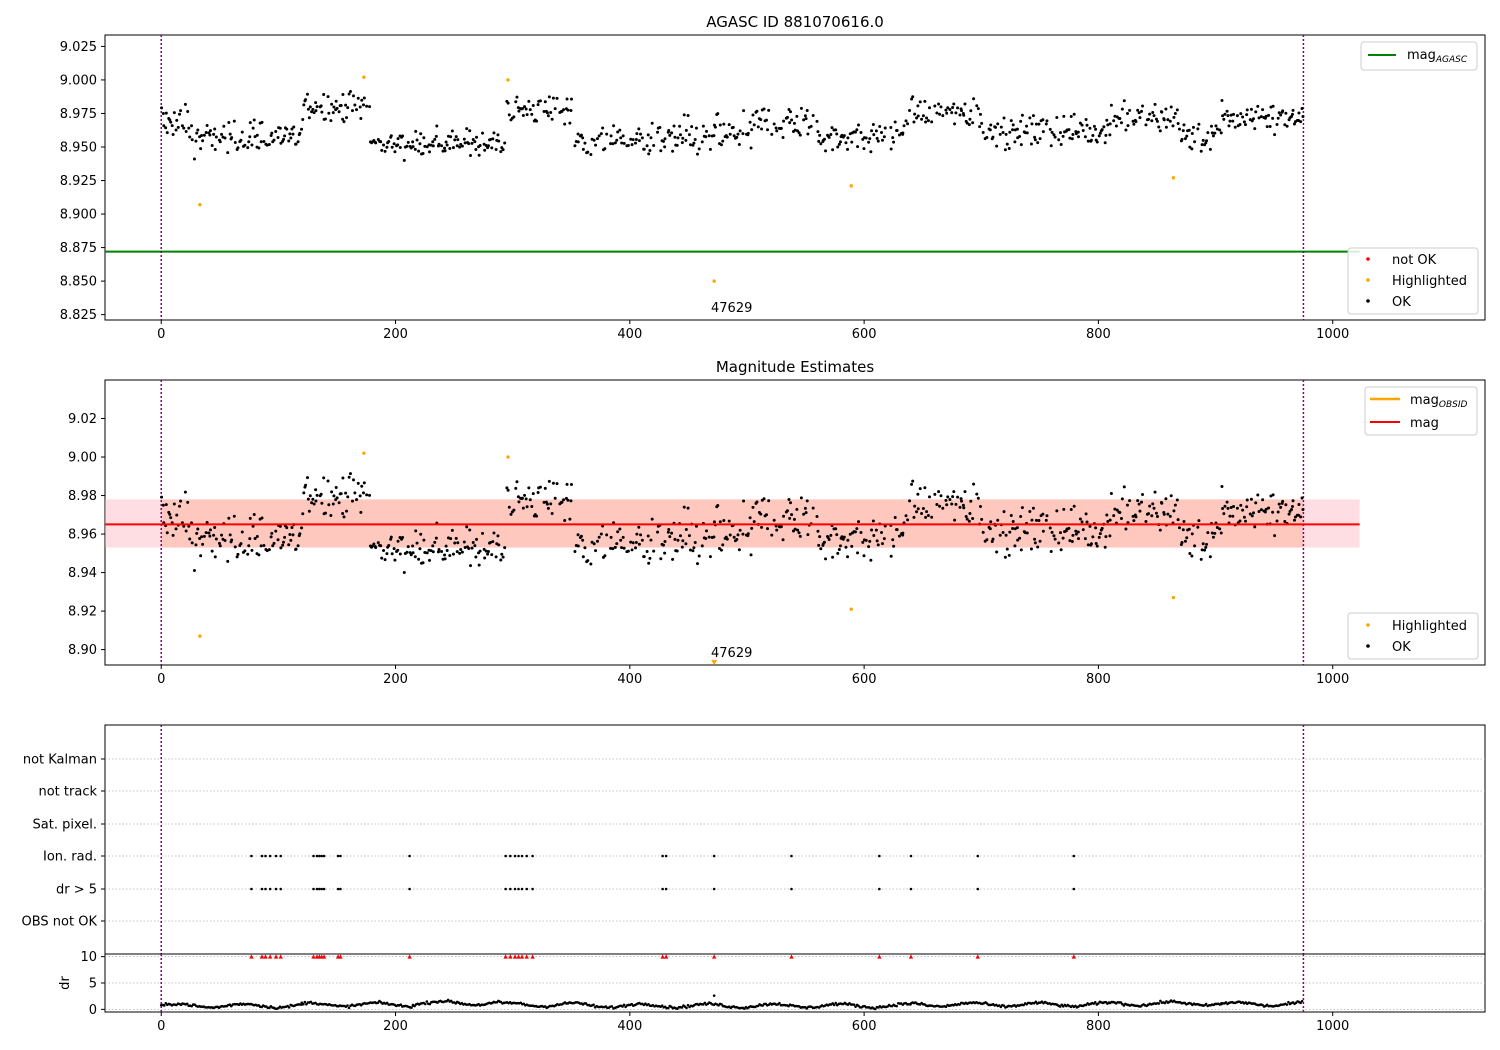  Describe the element at coordinates (1368, 625) in the screenshot. I see `legend-highlighted-marker` at that location.